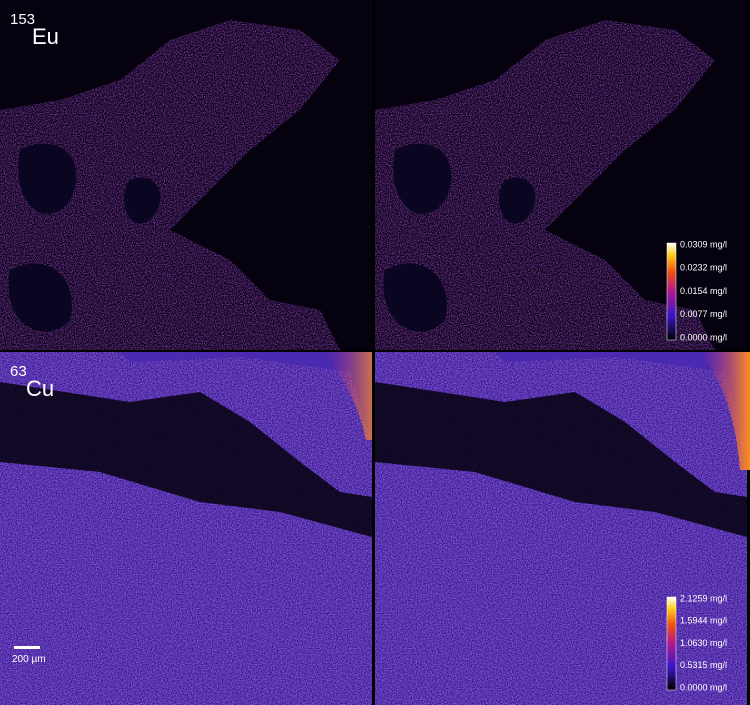 The height and width of the screenshot is (705, 750). I want to click on colorbar-tick-label: 0.0309 mg/l, so click(703, 244).